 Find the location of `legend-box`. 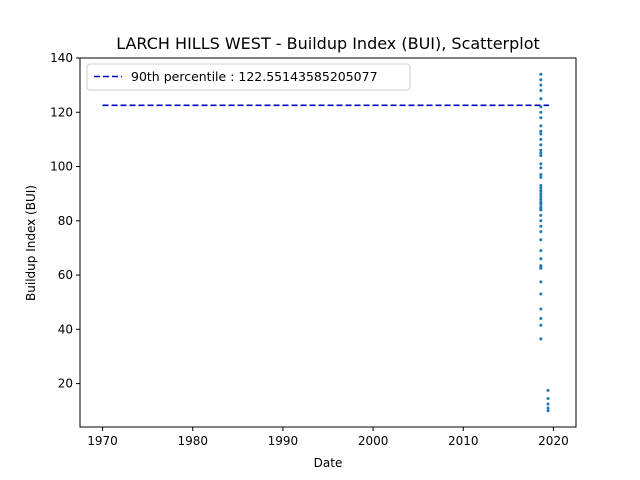

legend-box is located at coordinates (248, 77).